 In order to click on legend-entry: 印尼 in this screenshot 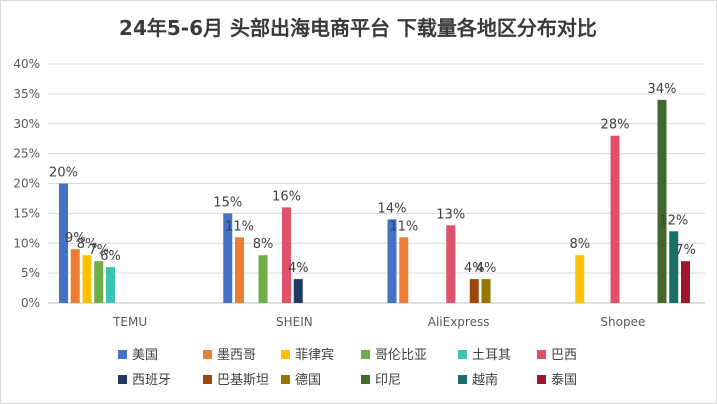, I will do `click(388, 380)`.